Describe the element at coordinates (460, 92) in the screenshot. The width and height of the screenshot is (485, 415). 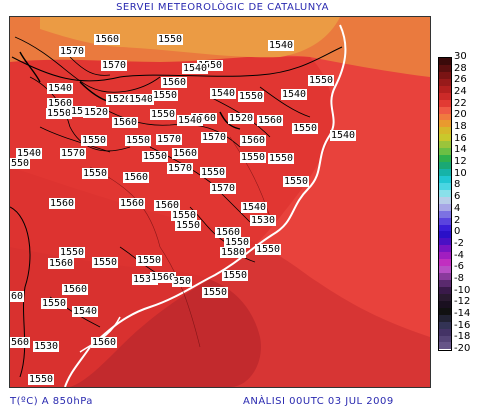
I see `legend-label: 24` at that location.